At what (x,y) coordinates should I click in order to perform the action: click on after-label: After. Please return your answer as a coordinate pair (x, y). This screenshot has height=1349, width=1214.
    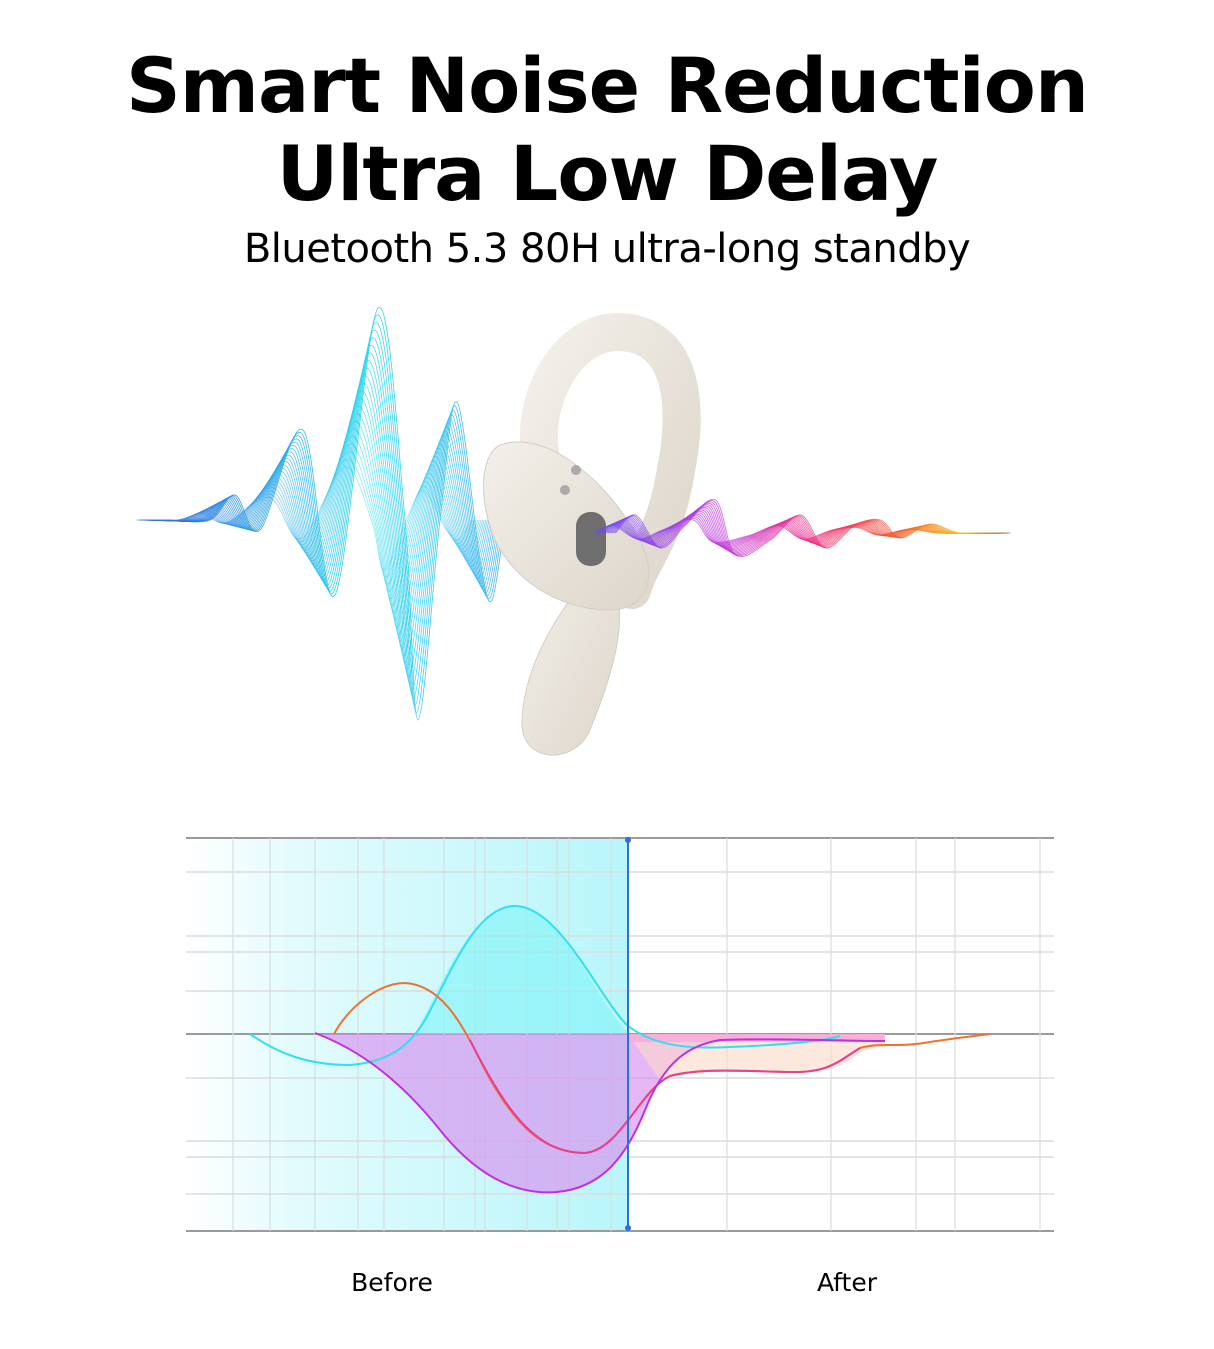
    Looking at the image, I should click on (847, 1282).